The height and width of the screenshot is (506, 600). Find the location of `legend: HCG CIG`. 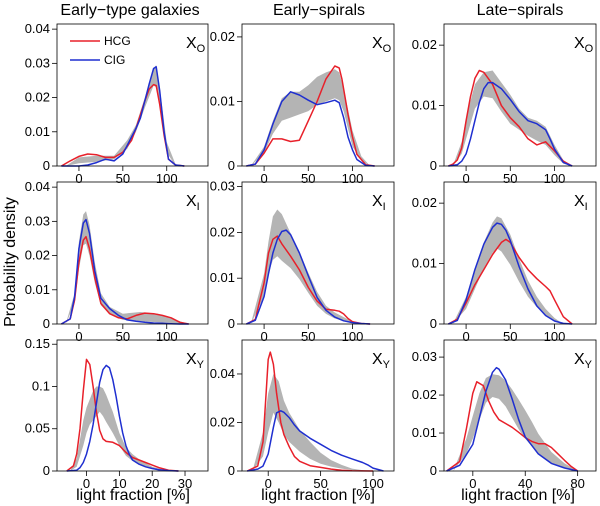

legend: HCG CIG is located at coordinates (100, 50).